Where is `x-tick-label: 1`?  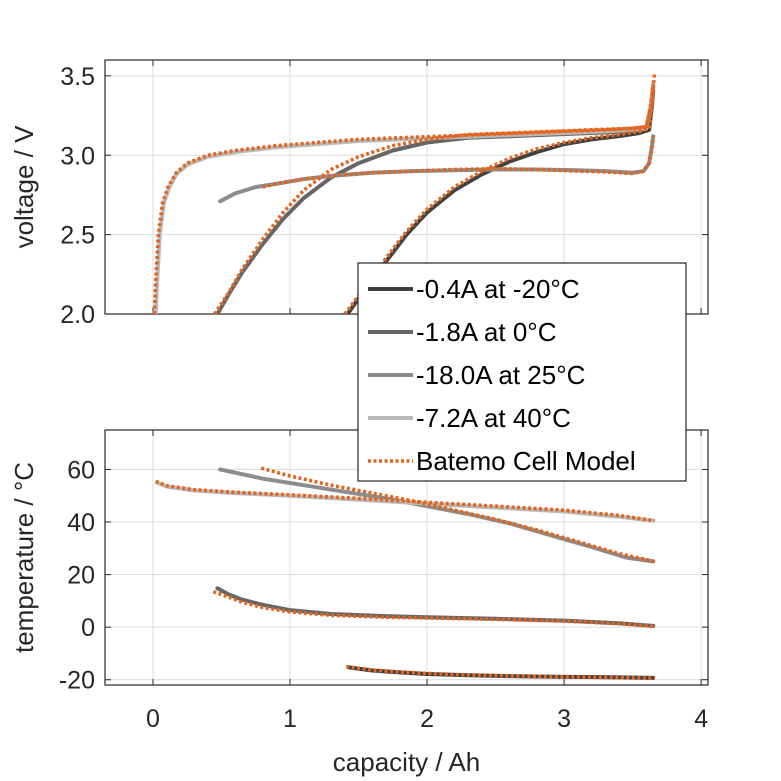
x-tick-label: 1 is located at coordinates (290, 719).